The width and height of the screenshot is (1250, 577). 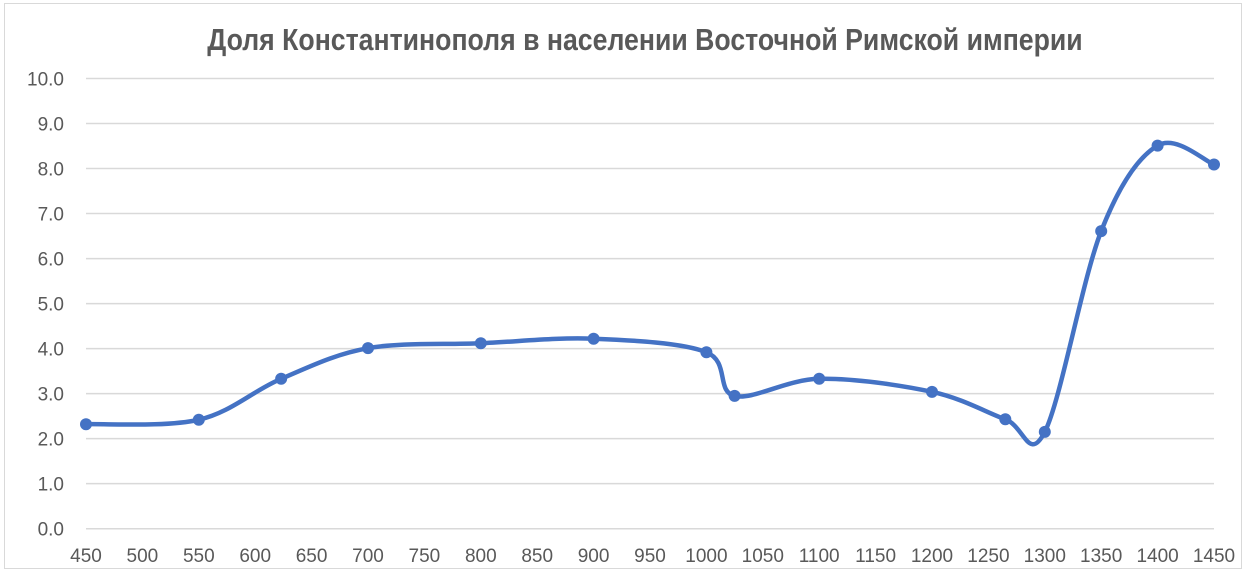 I want to click on x-tick-label: 1350, so click(x=1101, y=556).